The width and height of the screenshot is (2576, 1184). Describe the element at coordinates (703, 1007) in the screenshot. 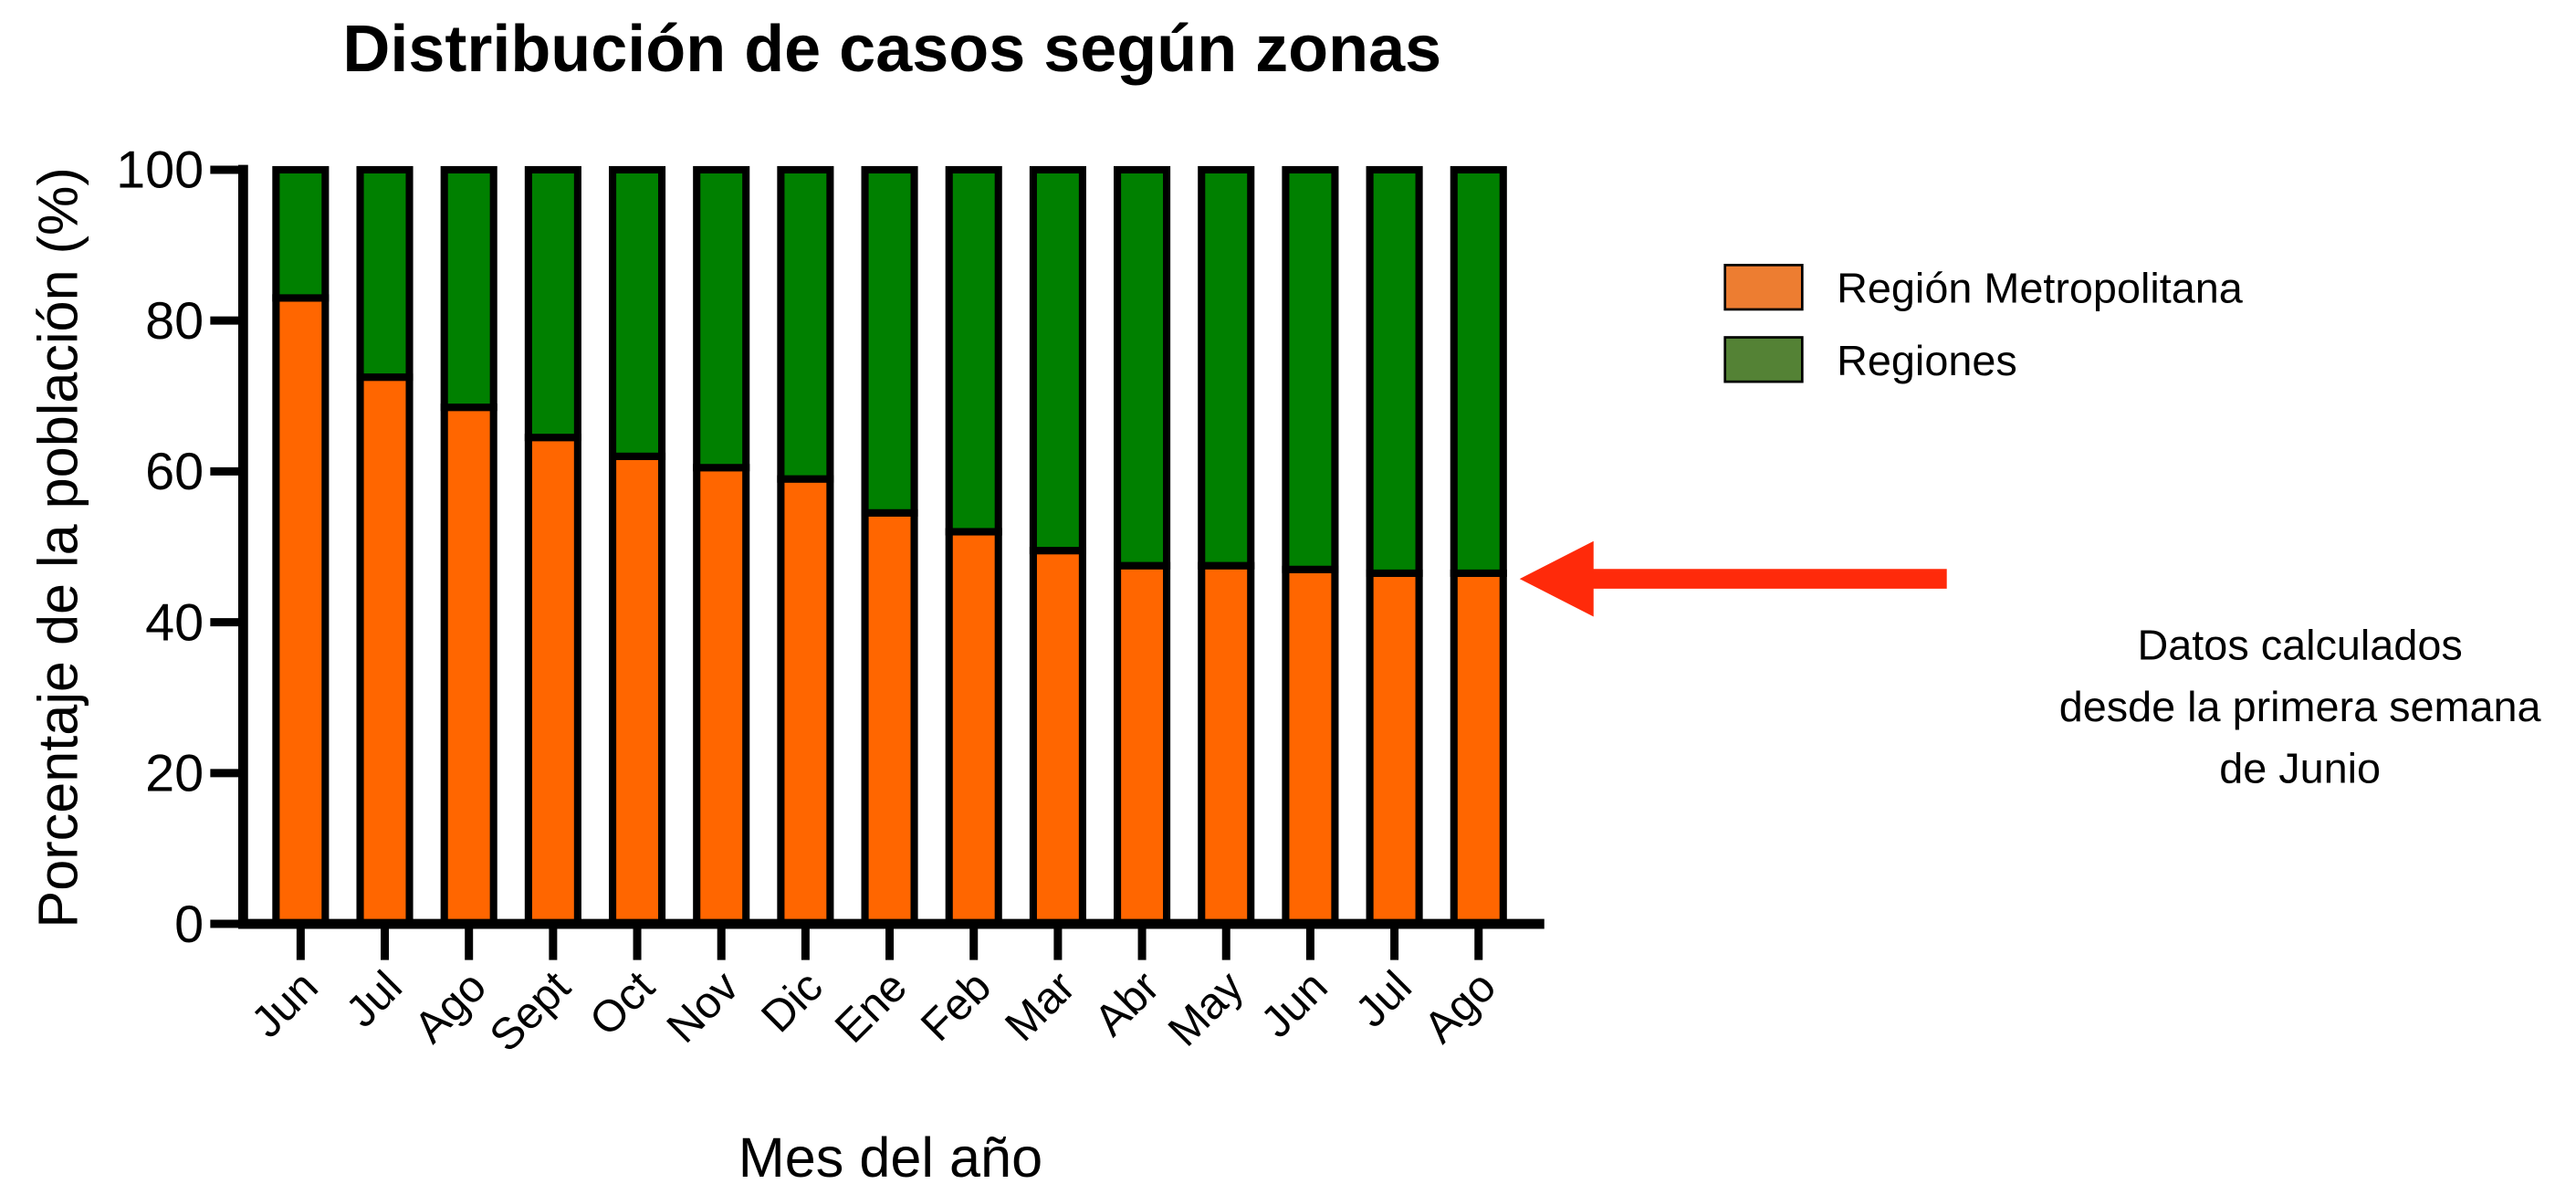

I see `x-tick-label: Nov` at that location.